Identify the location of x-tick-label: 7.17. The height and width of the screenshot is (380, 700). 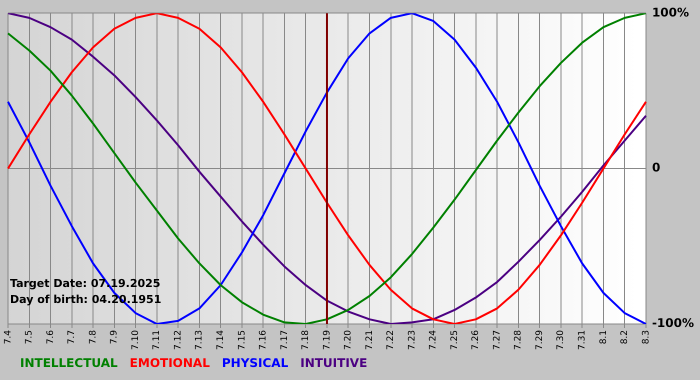
(285, 340).